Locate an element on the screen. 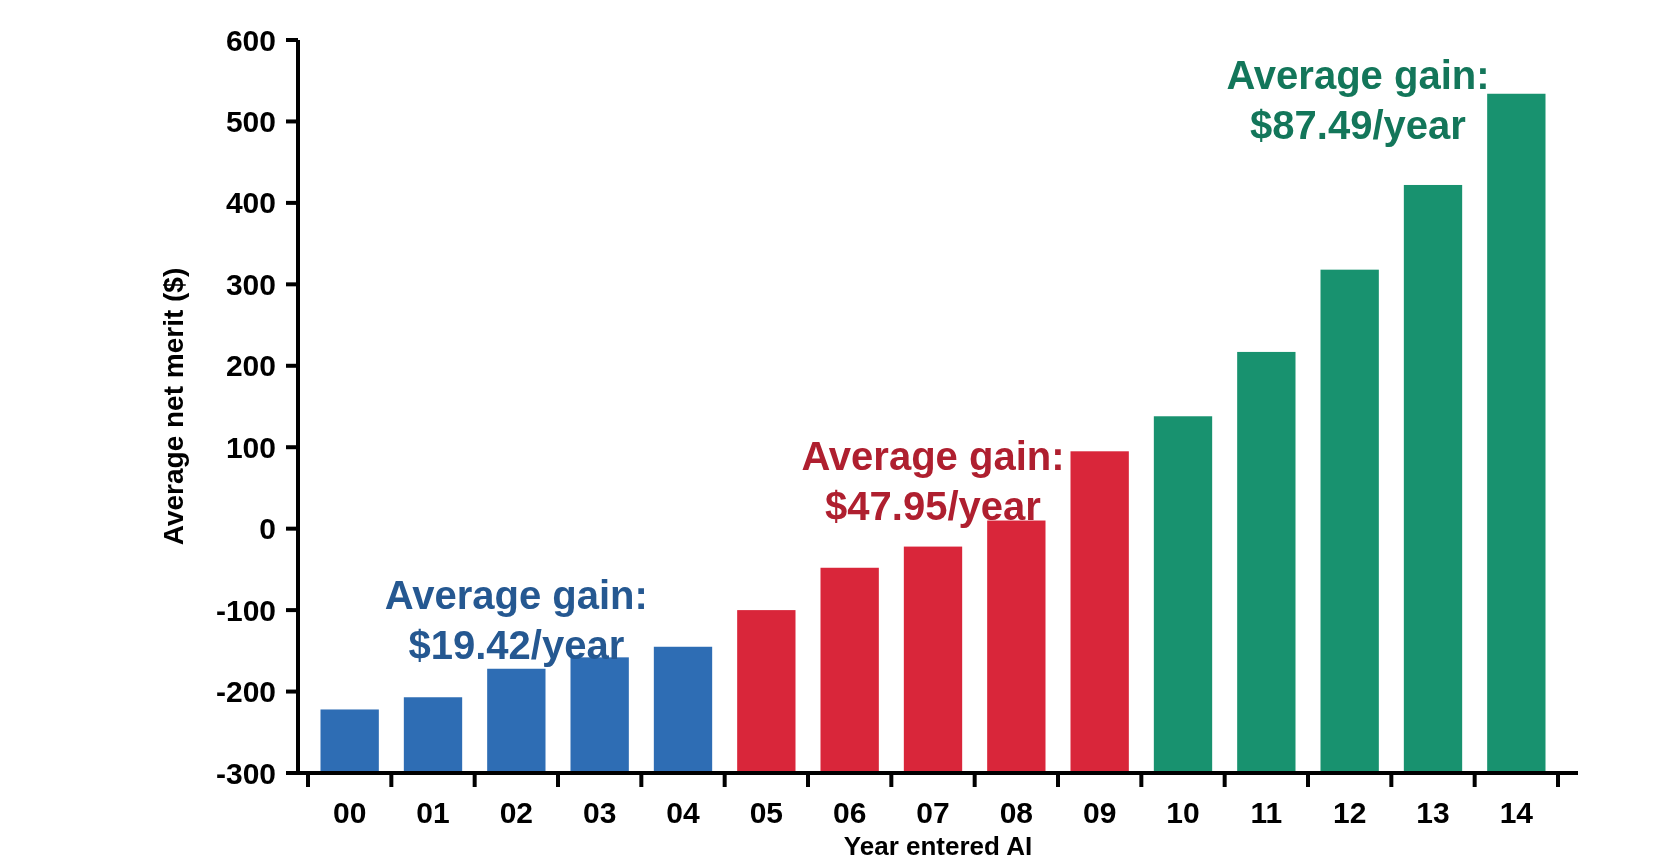  x-tick-label: 03 is located at coordinates (599, 812).